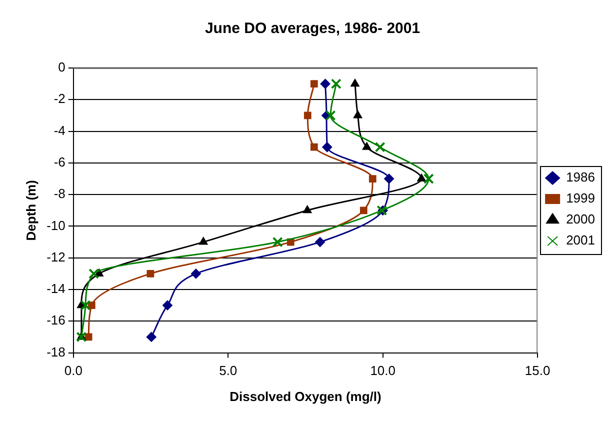 The width and height of the screenshot is (613, 429). Describe the element at coordinates (383, 370) in the screenshot. I see `x-tick-label: 10.0` at that location.